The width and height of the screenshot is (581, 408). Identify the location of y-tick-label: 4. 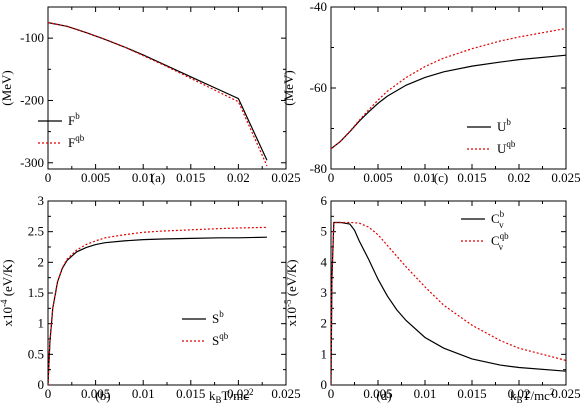
(324, 261).